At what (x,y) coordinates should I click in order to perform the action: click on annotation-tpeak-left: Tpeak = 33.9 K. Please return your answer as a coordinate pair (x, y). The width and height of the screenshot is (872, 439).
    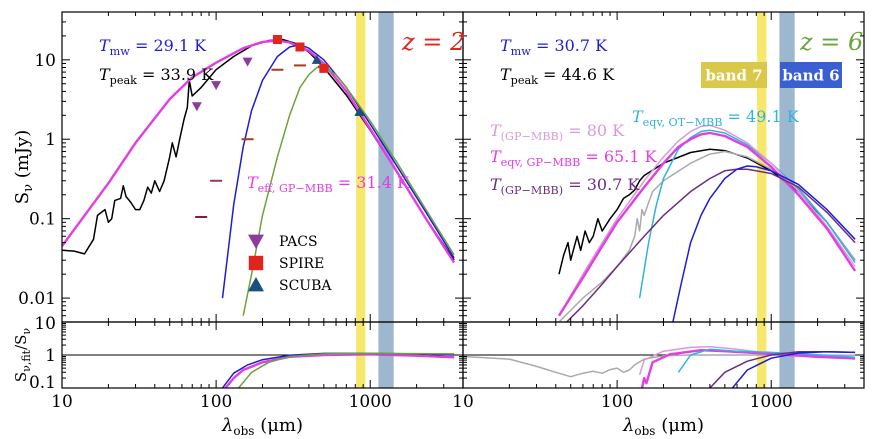
    Looking at the image, I should click on (156, 76).